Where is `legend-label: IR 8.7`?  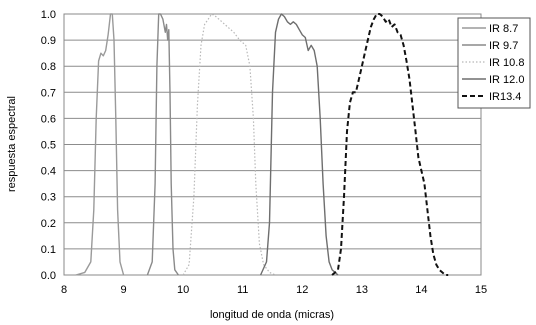 legend-label: IR 8.7 is located at coordinates (503, 29).